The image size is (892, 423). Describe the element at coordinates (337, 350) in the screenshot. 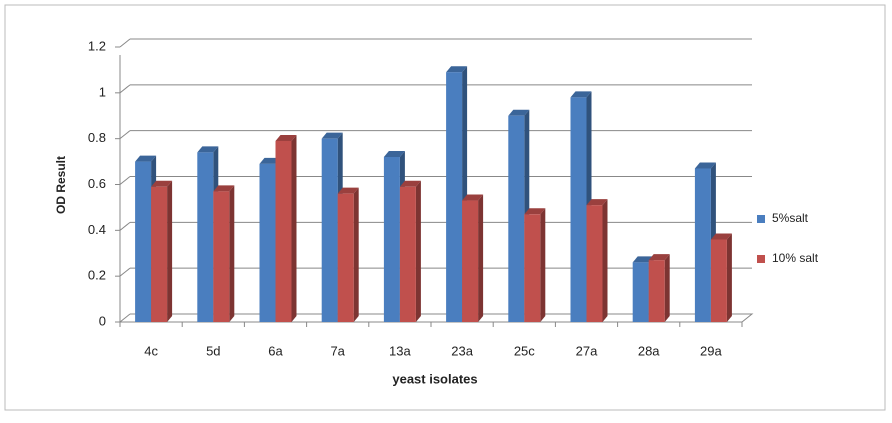

I see `x-tick-label: 7a` at that location.